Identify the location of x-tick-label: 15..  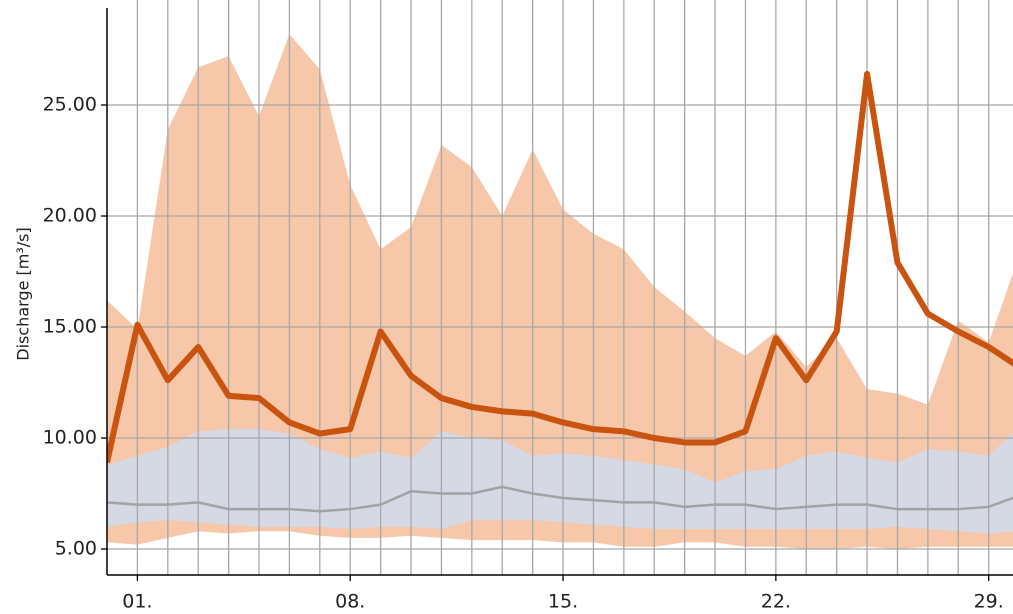
(563, 602).